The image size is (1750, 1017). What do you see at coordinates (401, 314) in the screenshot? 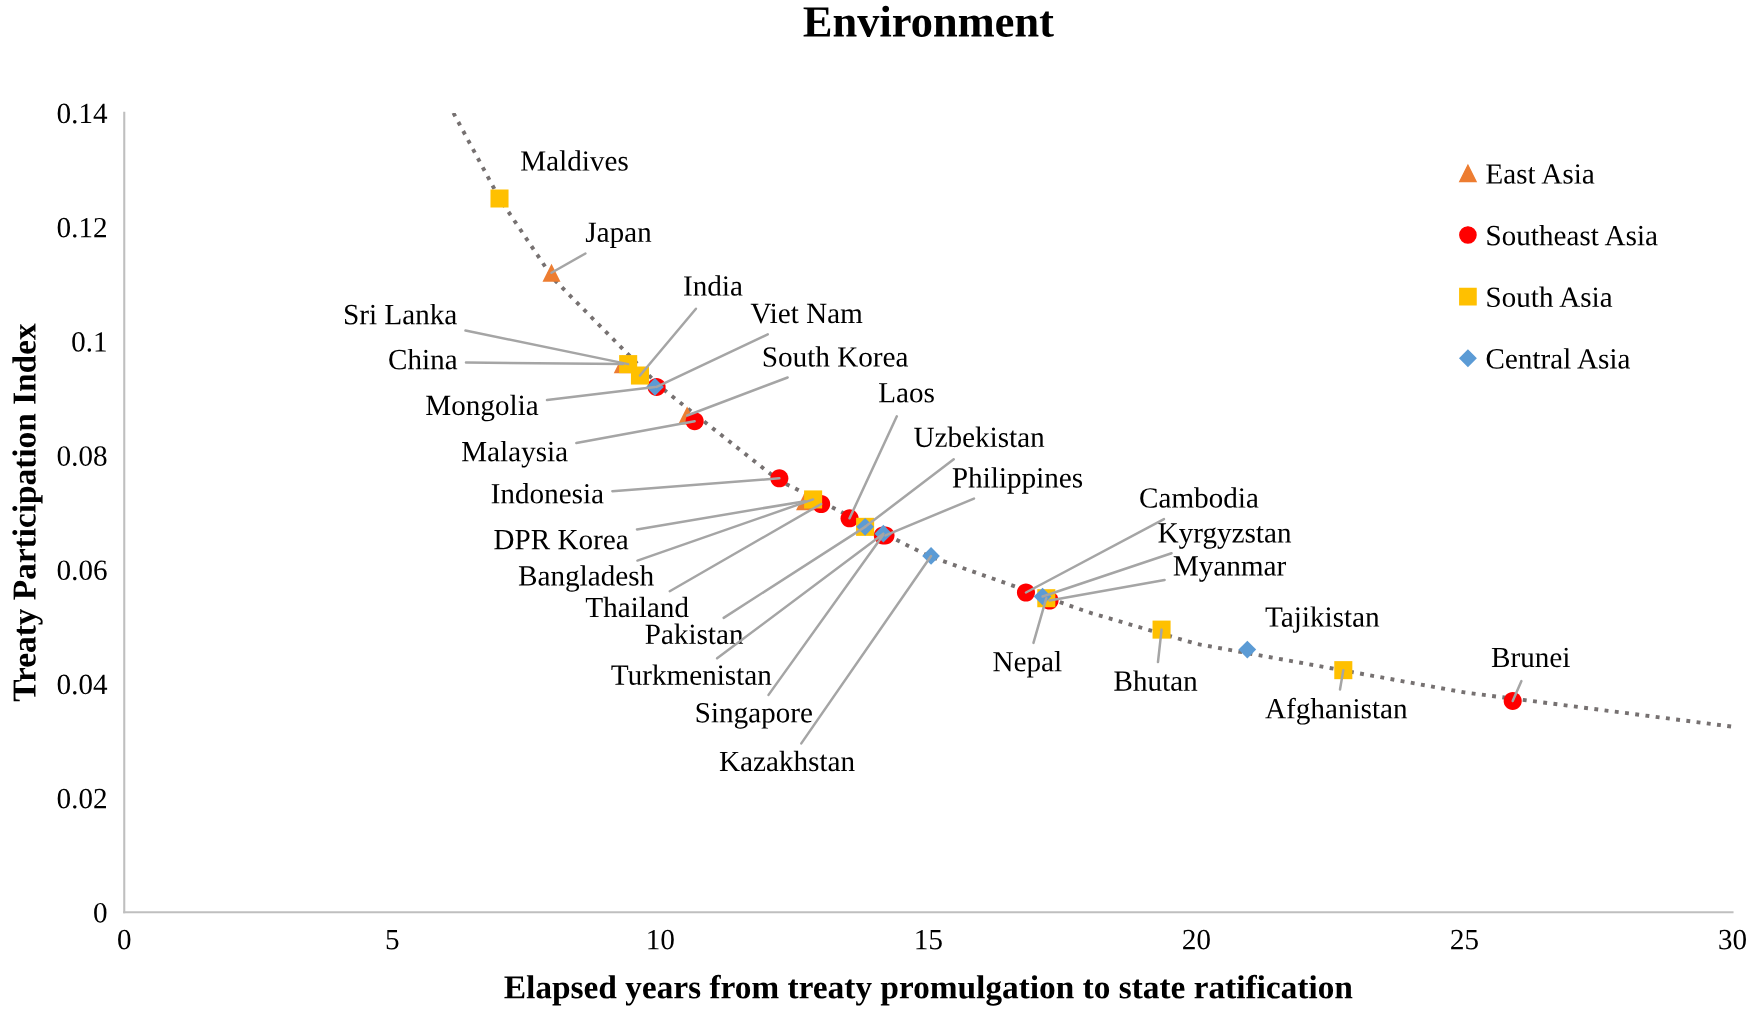
I see `annotation: Sri Lanka` at bounding box center [401, 314].